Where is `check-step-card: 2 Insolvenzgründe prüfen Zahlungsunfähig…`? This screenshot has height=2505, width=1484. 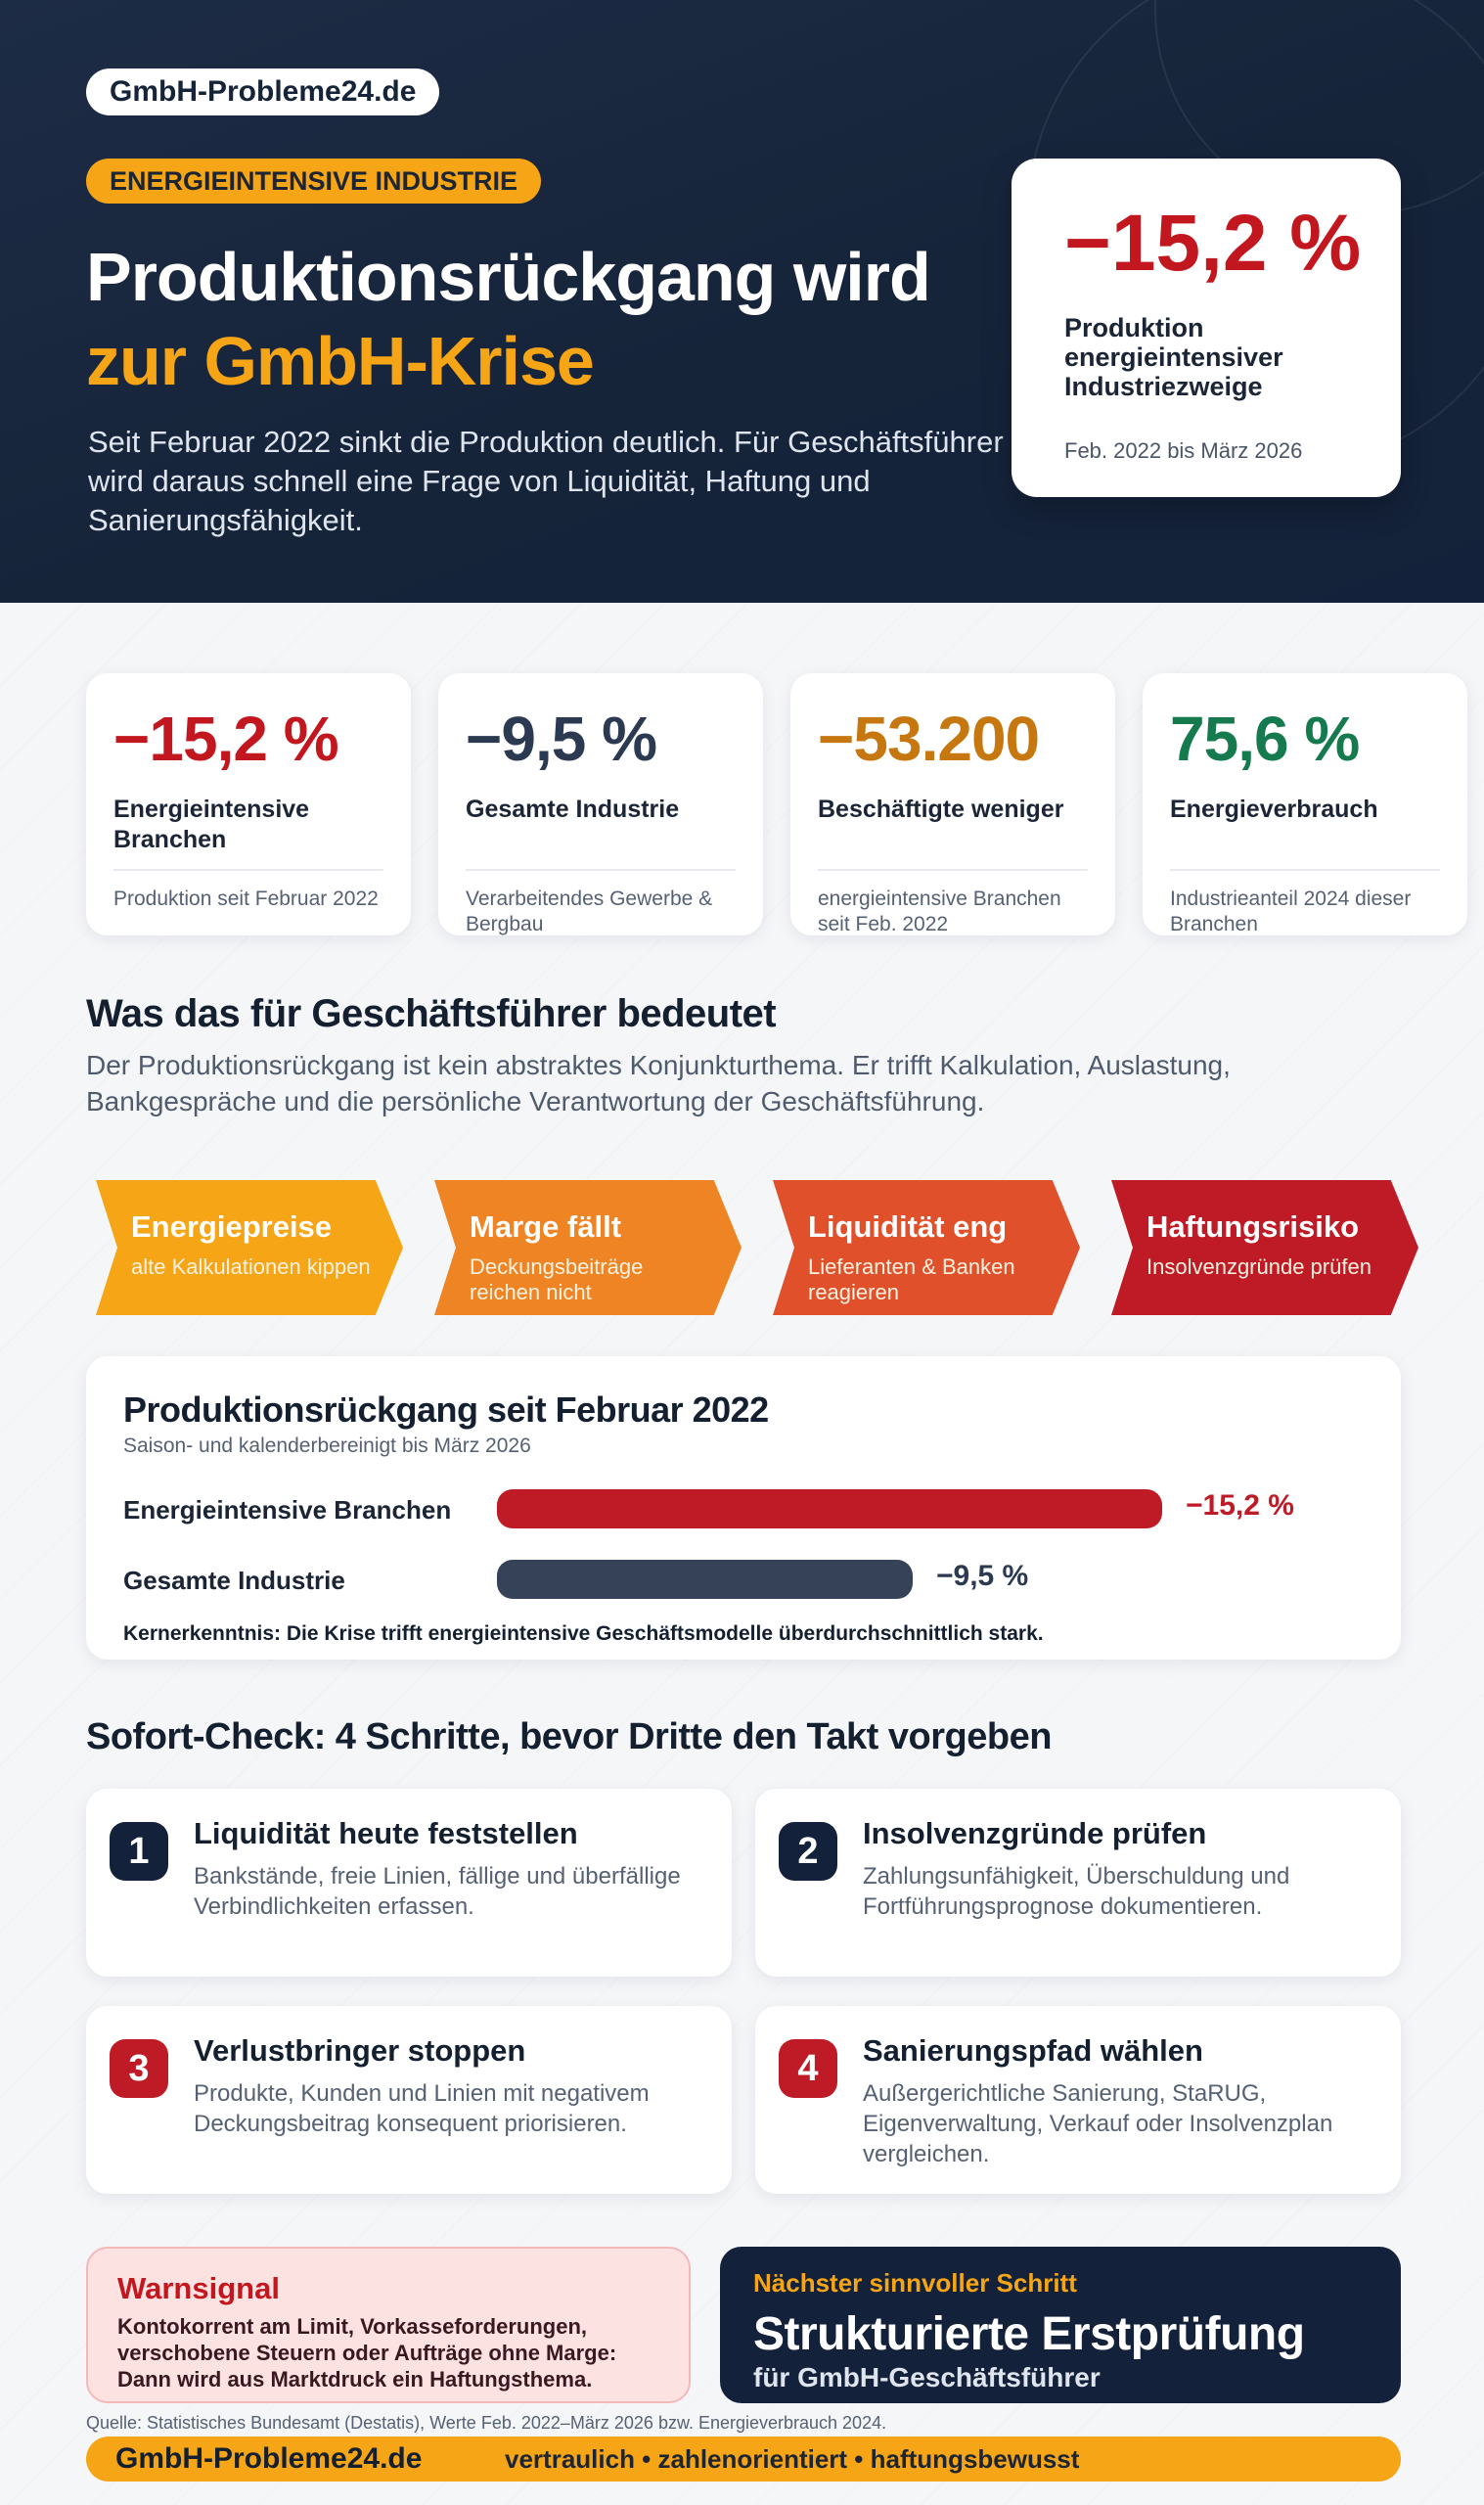
check-step-card: 2 Insolvenzgründe prüfen Zahlungsunfähig… is located at coordinates (1078, 1883).